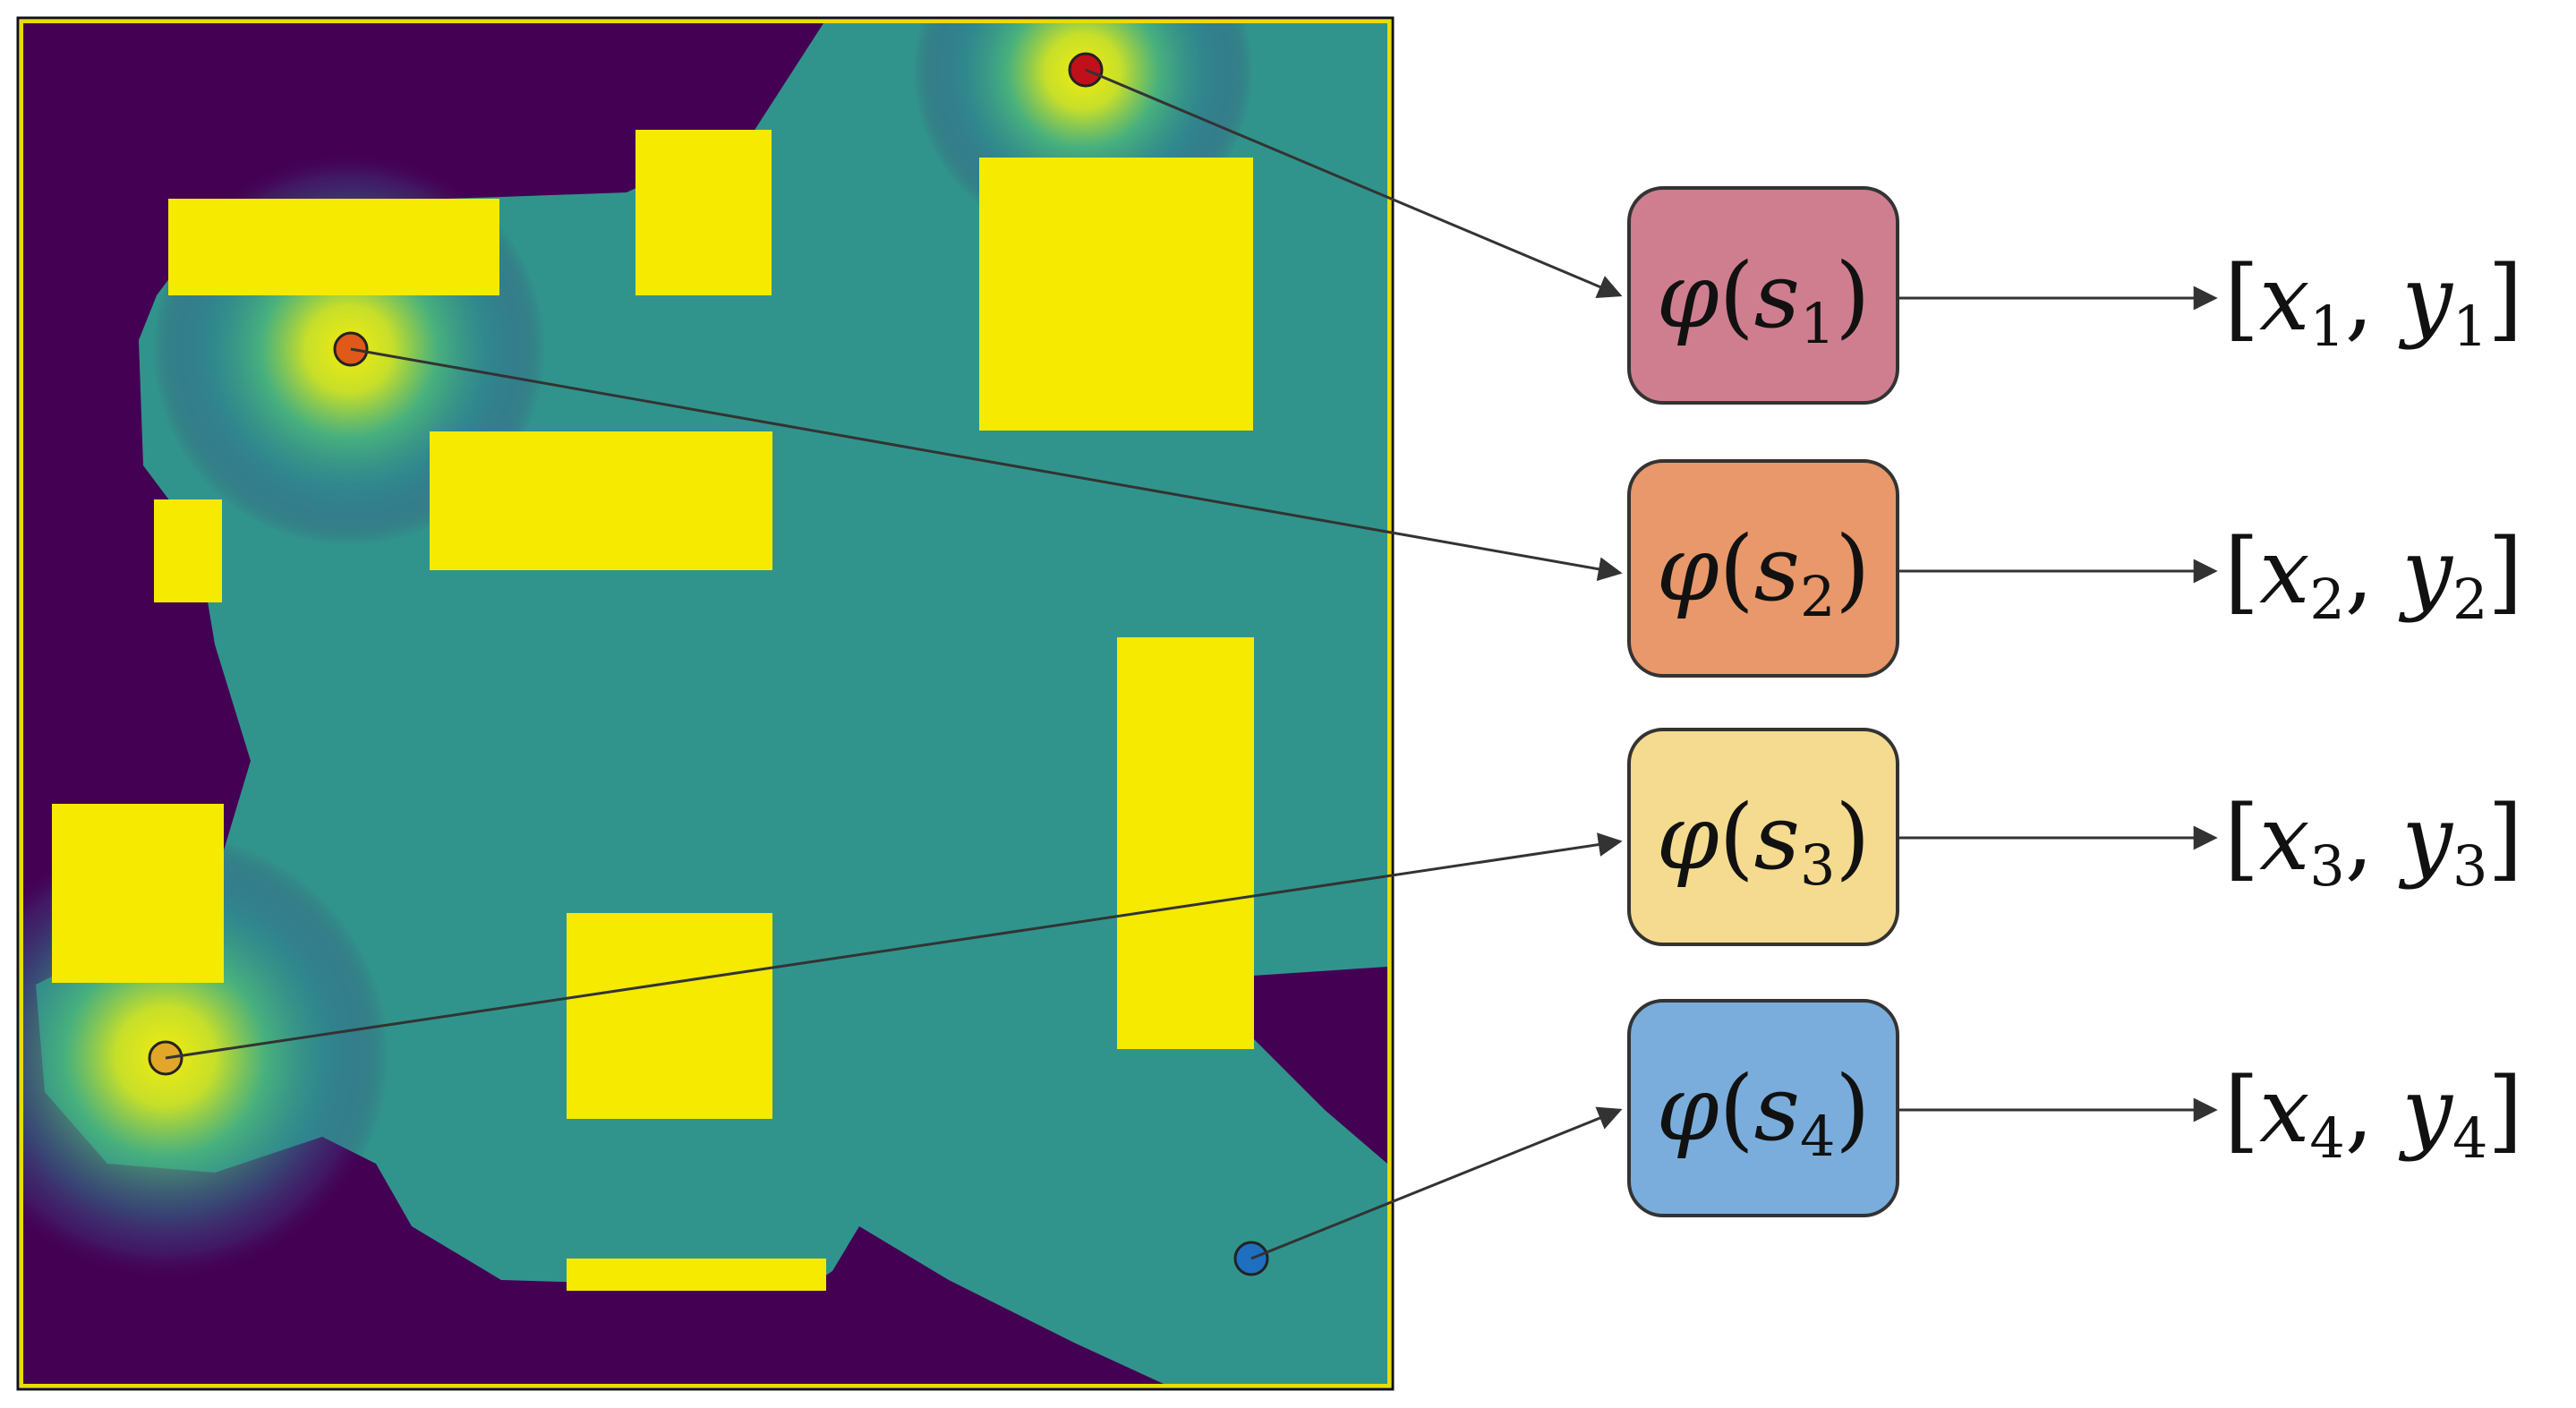 Image resolution: width=2576 pixels, height=1408 pixels. I want to click on connector-s3, so click(894, 946).